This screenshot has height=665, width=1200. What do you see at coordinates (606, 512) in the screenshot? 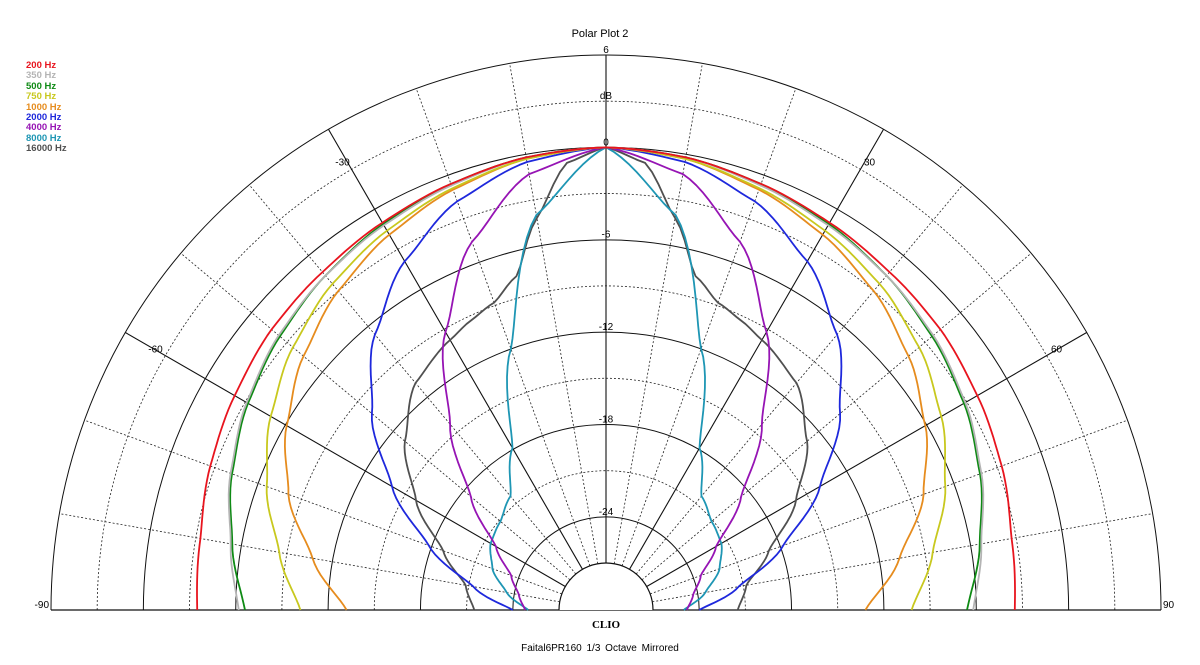
I see `radial-tick-label: -24` at bounding box center [606, 512].